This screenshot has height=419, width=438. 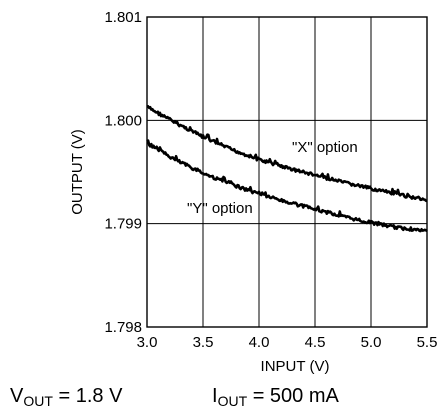 What do you see at coordinates (232, 401) in the screenshot?
I see `iout-subscript: OUT` at bounding box center [232, 401].